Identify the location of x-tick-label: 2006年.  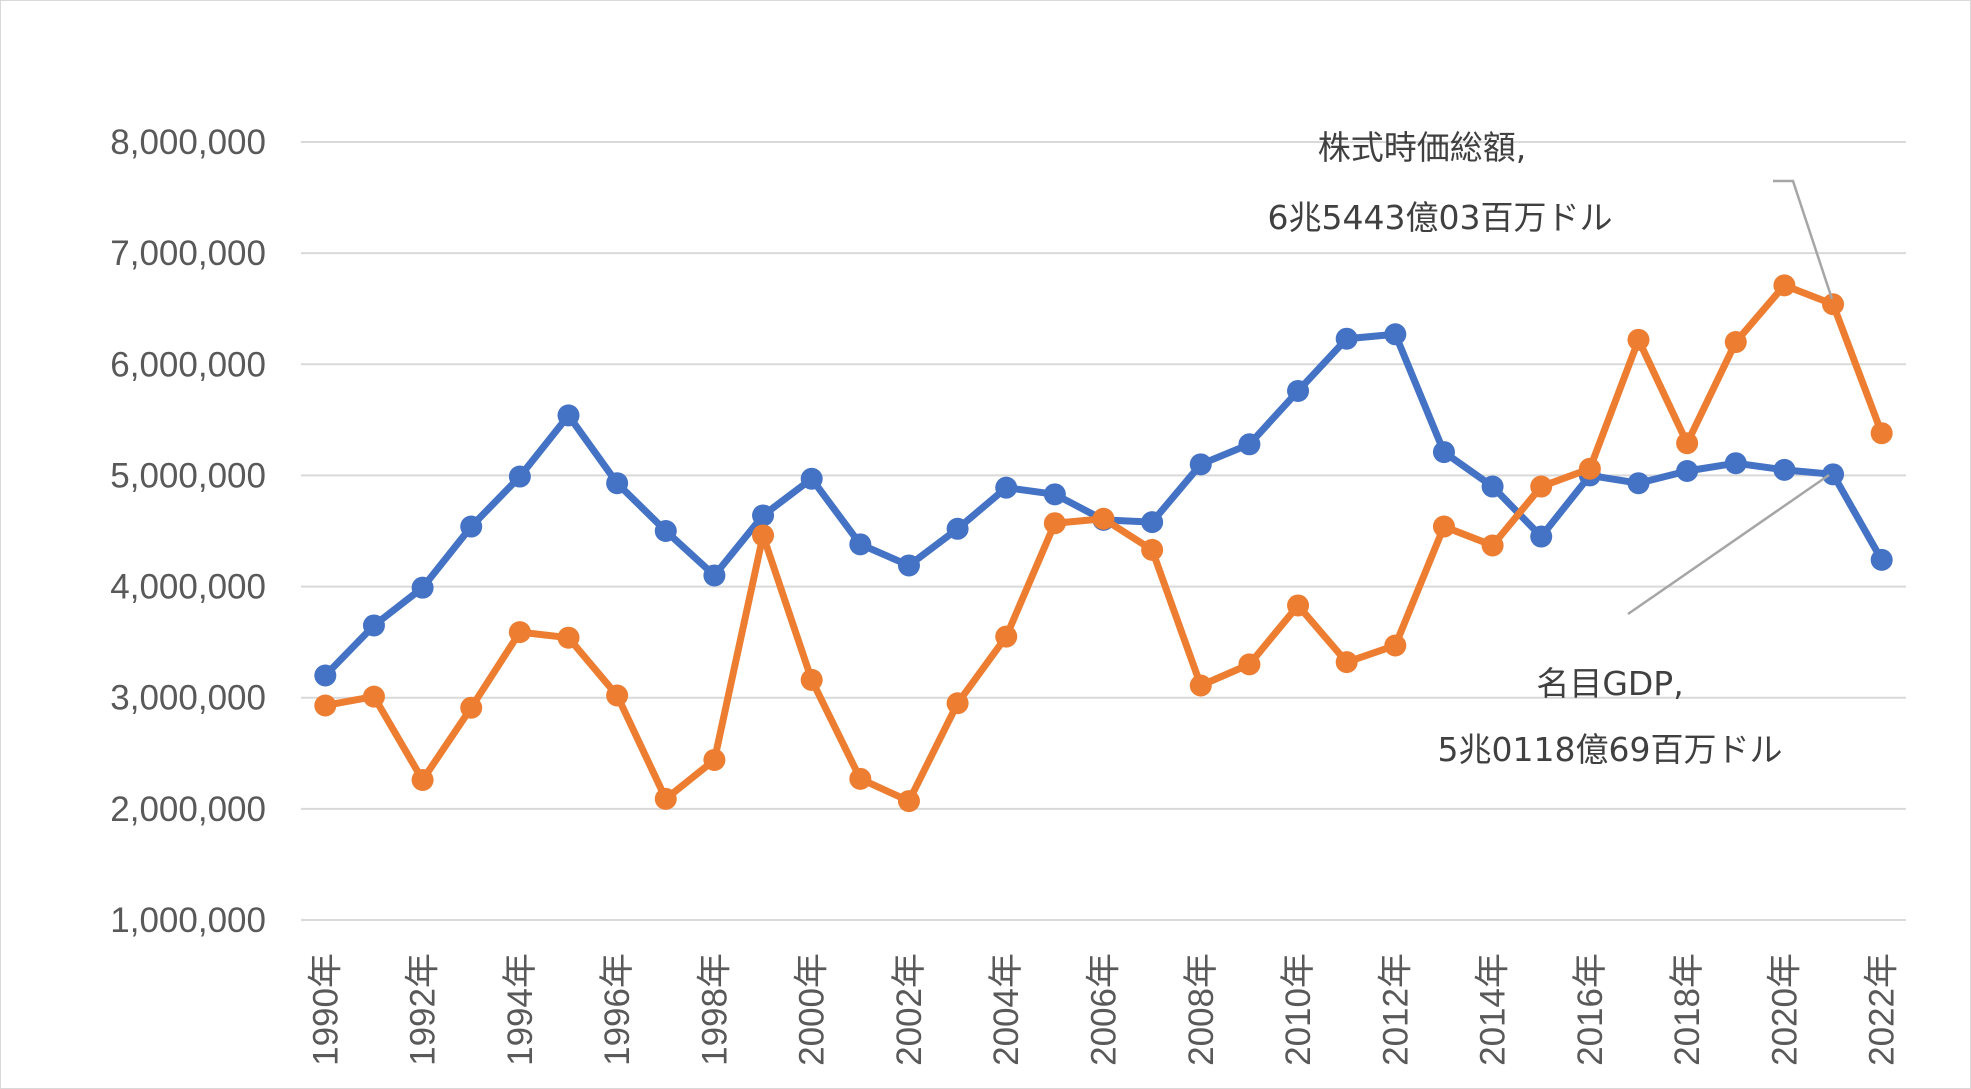
(1104, 1009).